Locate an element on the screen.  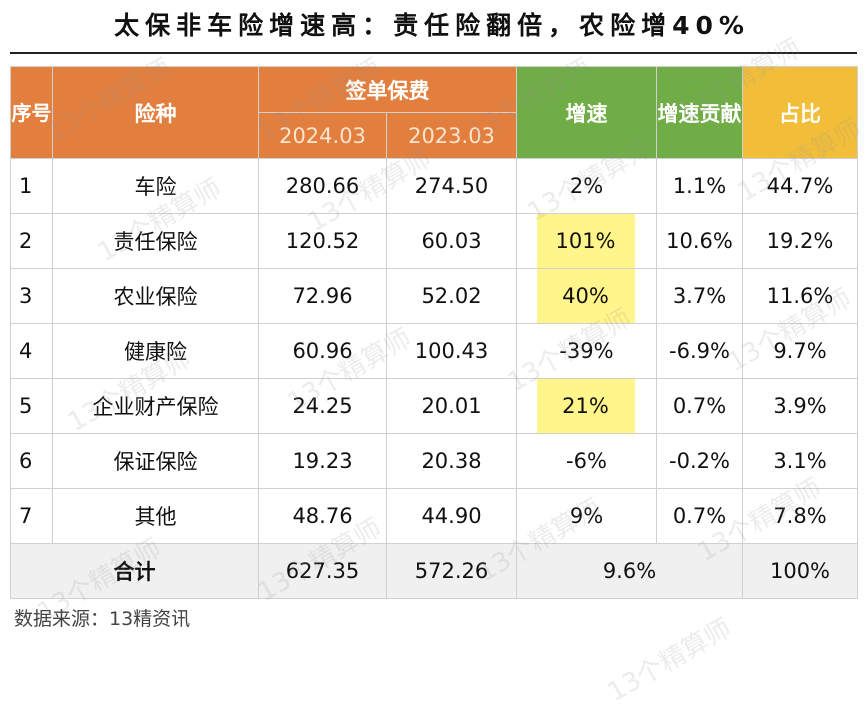
cell-y2023: 60.03 is located at coordinates (451, 241).